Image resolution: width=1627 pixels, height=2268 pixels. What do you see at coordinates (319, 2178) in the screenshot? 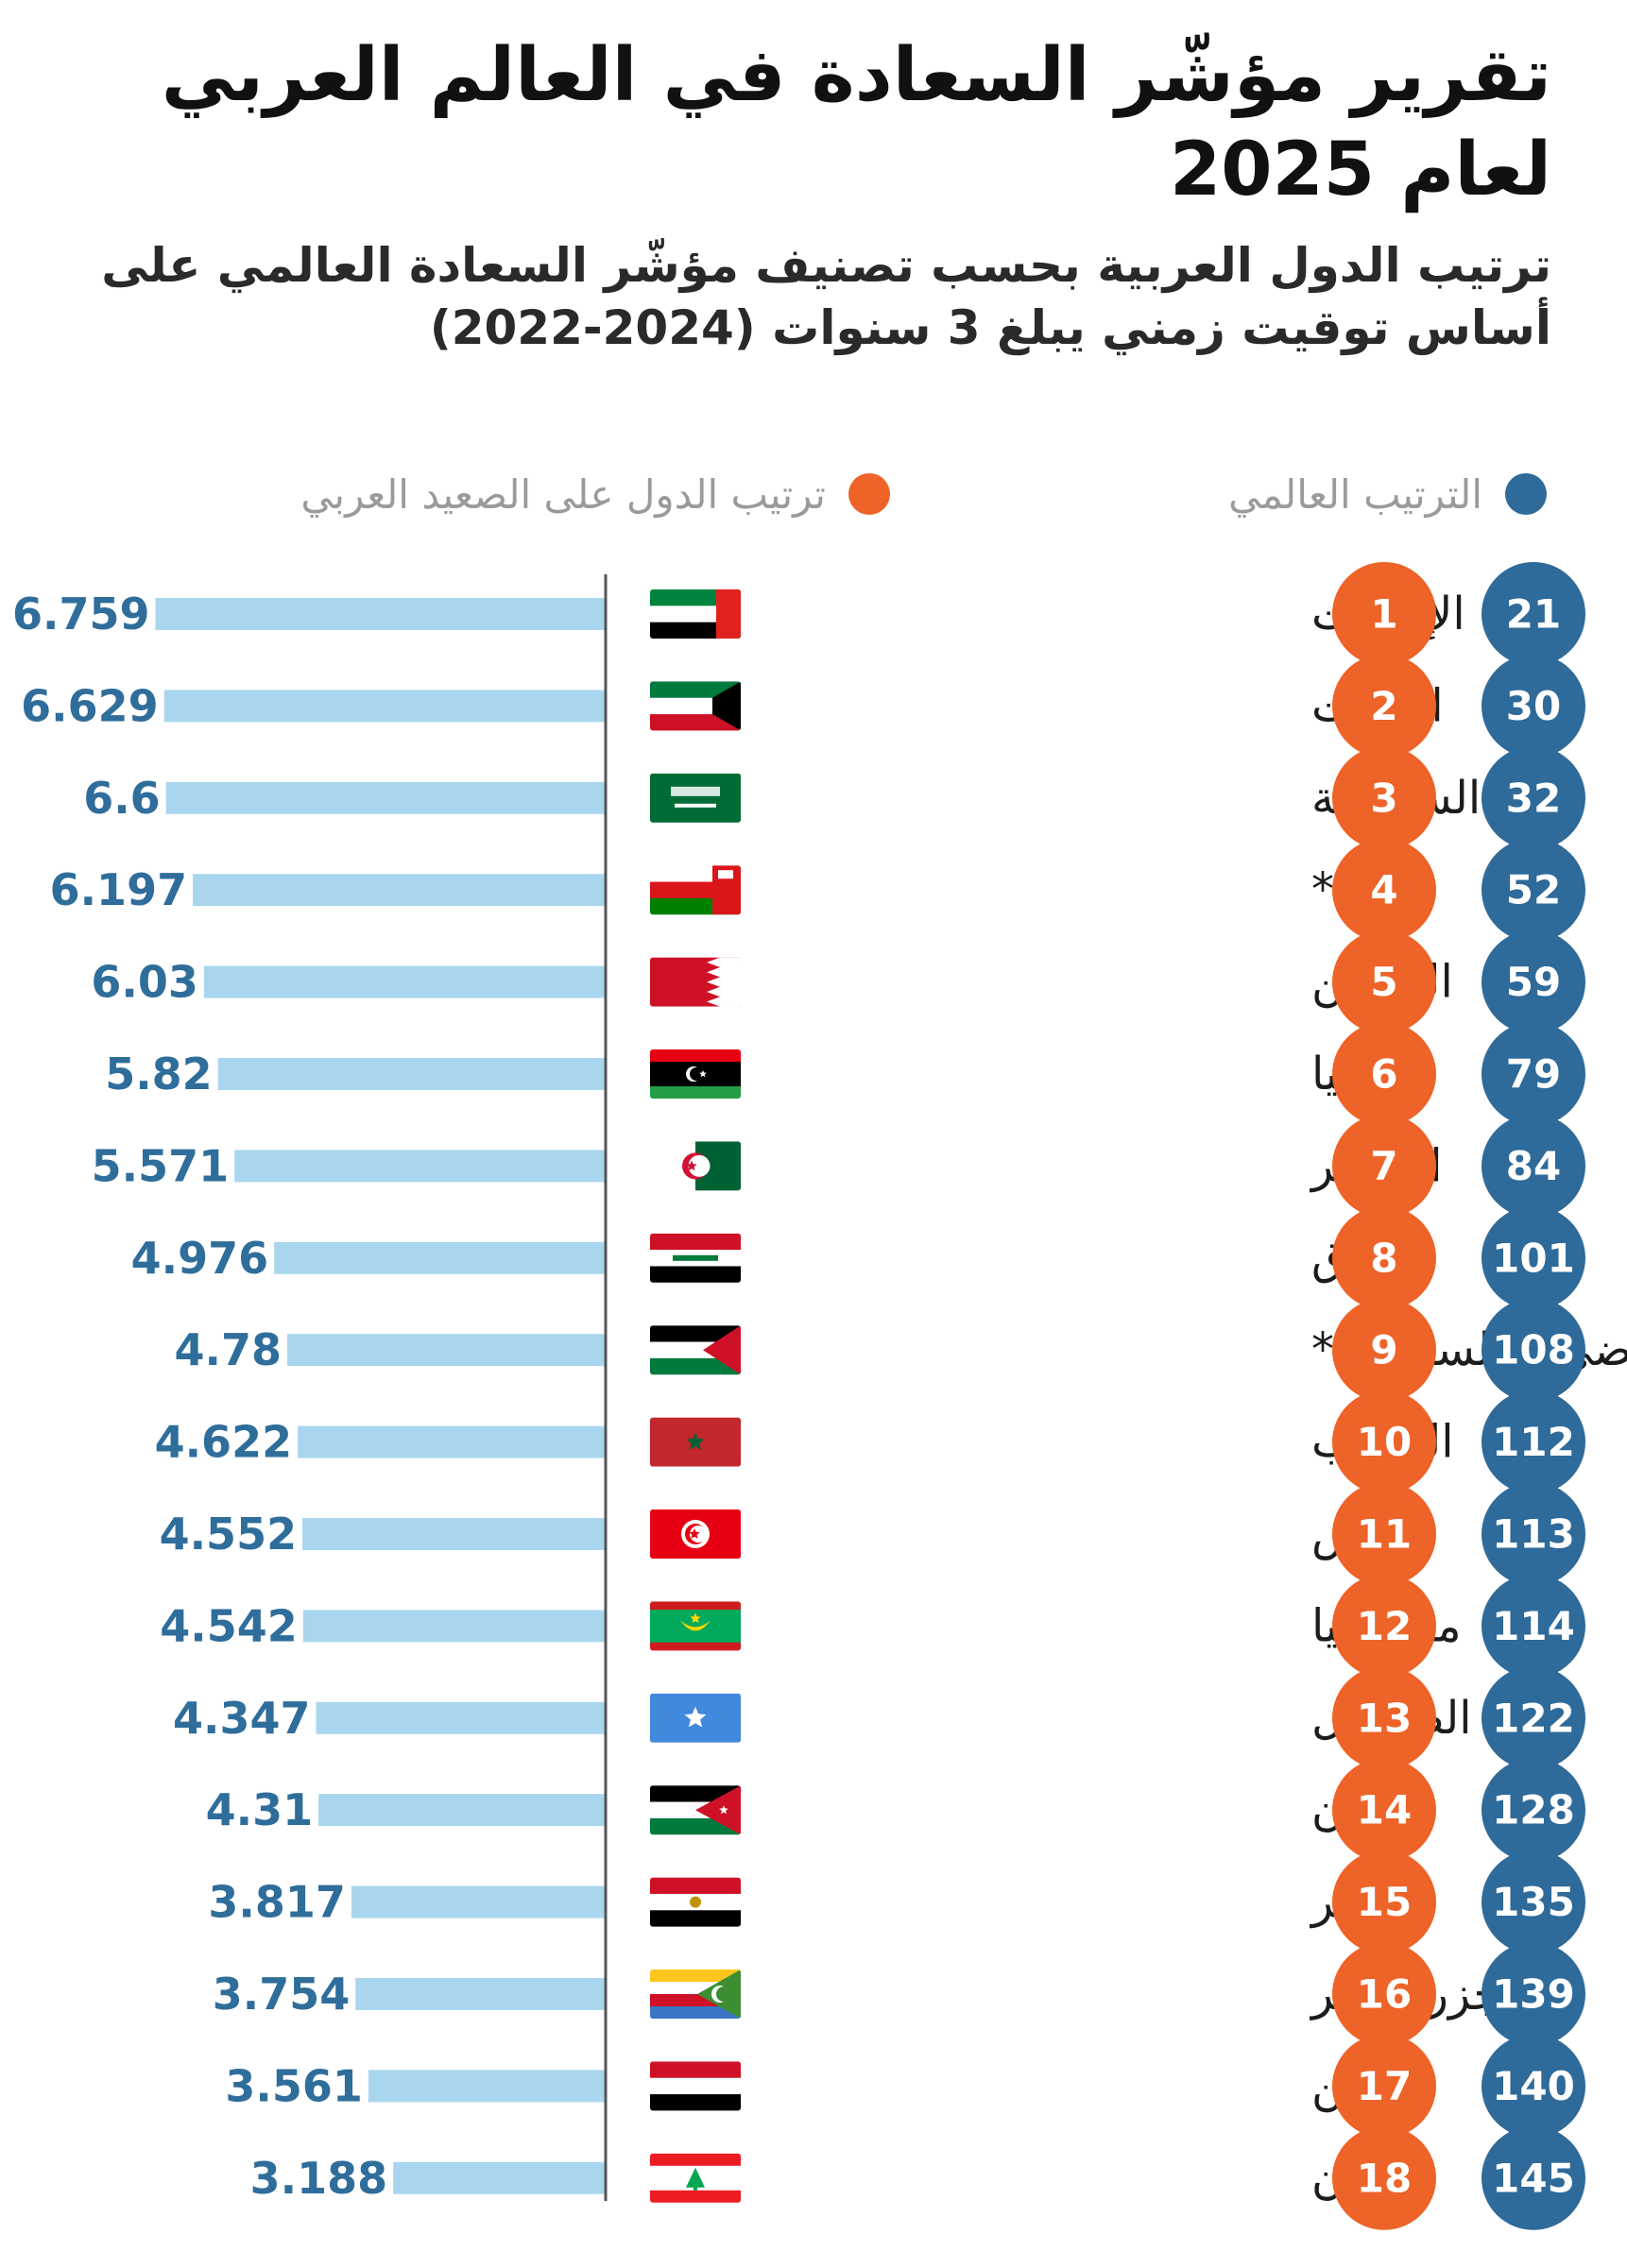
I see `value-label: 3.188` at bounding box center [319, 2178].